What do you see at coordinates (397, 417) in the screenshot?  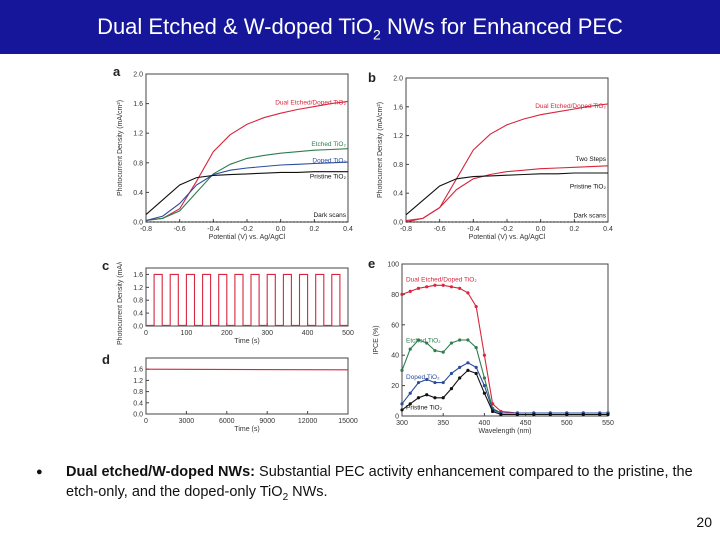 I see `y-tick-label: 0` at bounding box center [397, 417].